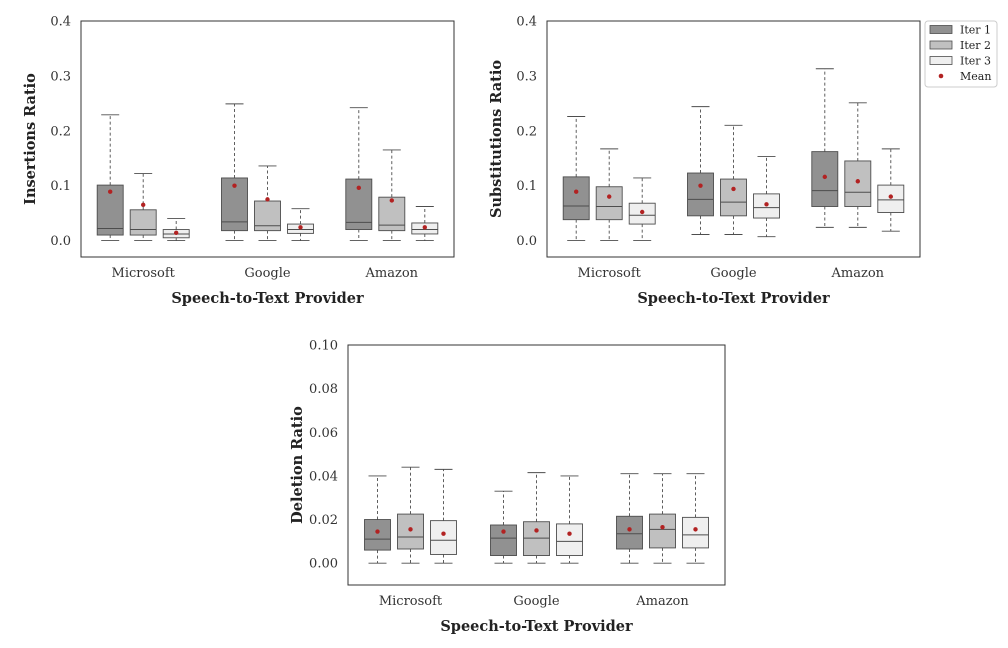 The image size is (1008, 648). I want to click on y-tick-label: 0.10, so click(323, 346).